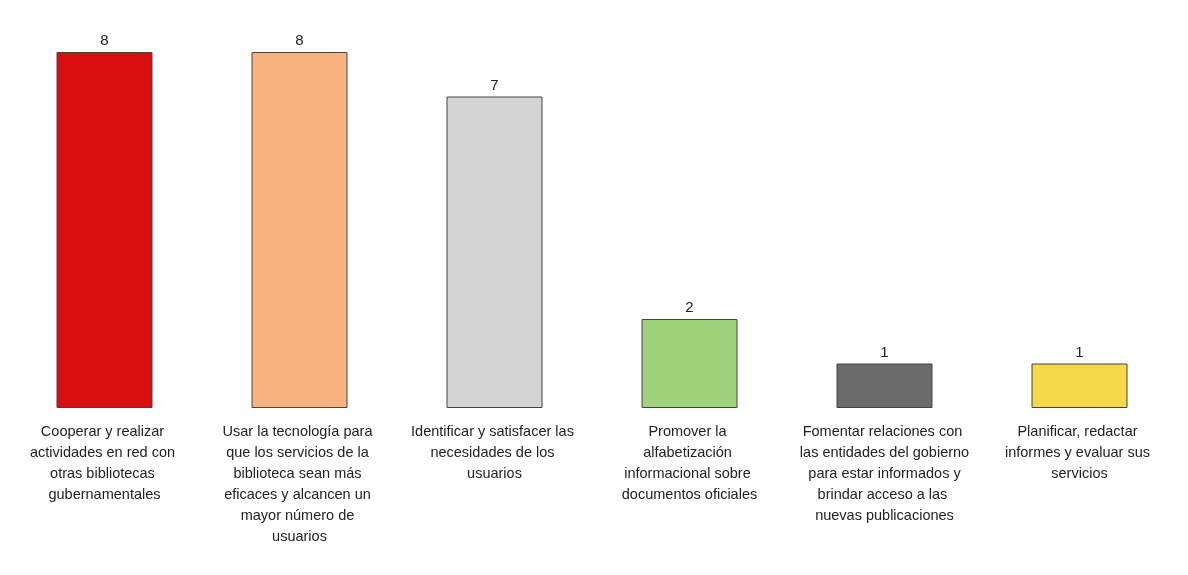  I want to click on x-tick-label: Cooperar y realizar actividades en red con otras bibliotecas gubernamentales, so click(104, 462).